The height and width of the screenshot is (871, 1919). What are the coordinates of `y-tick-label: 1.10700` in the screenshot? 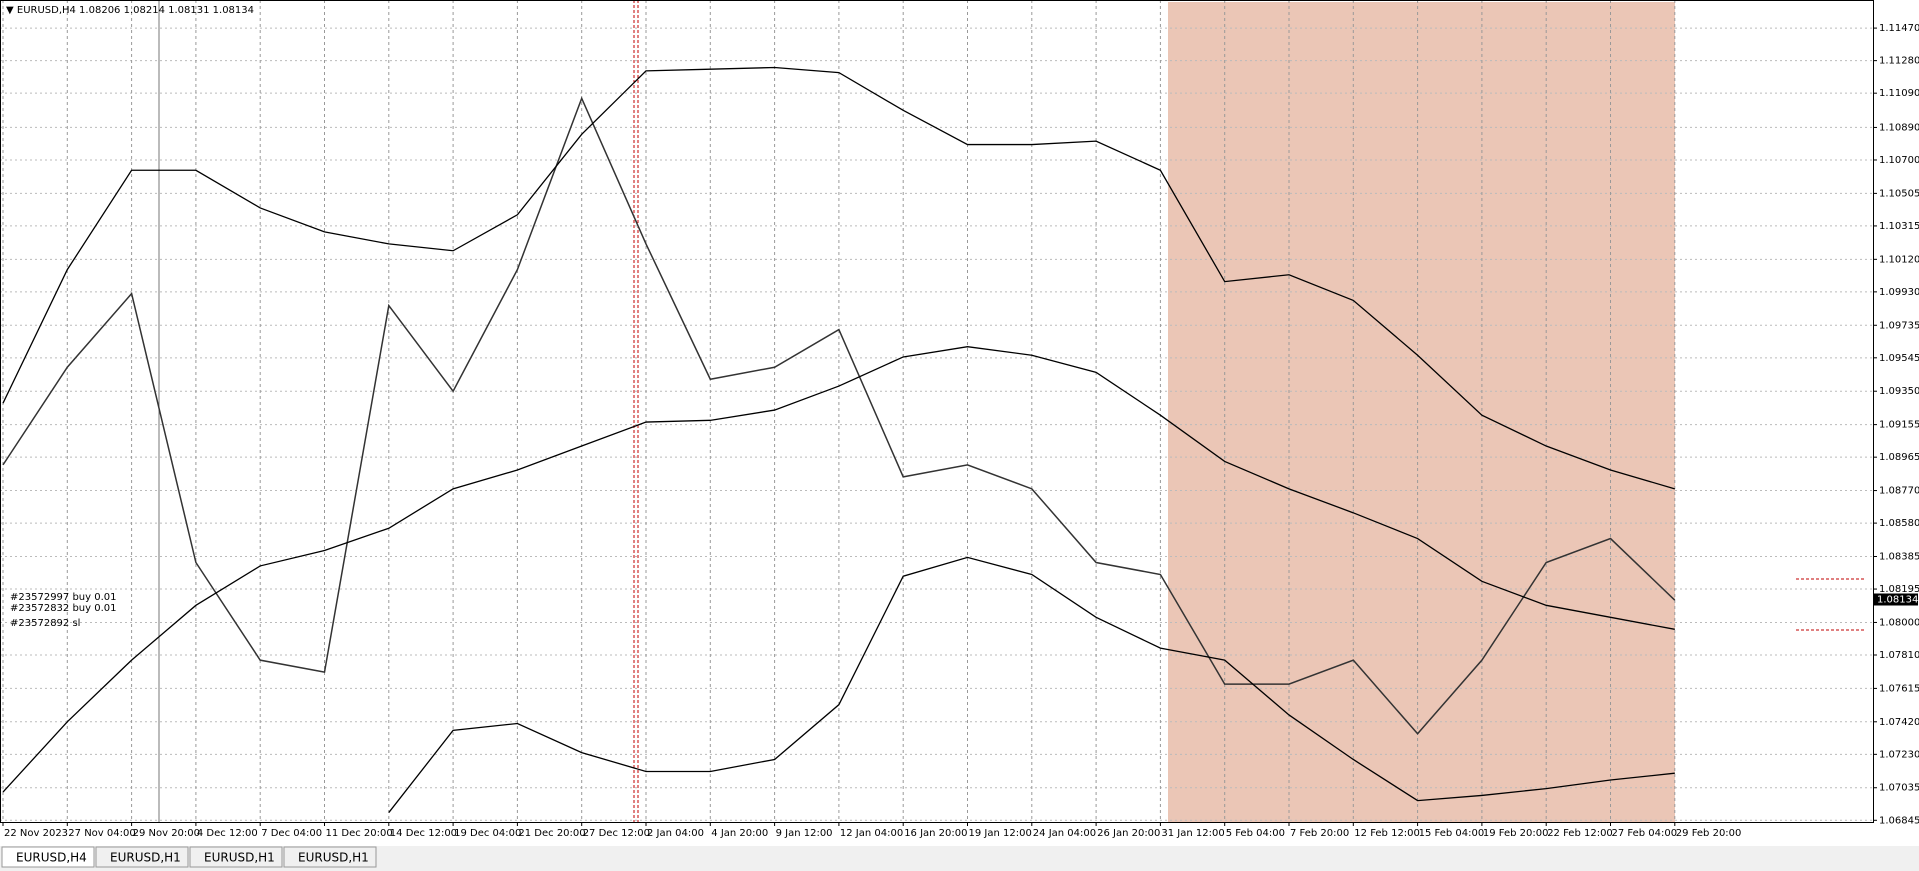 It's located at (1899, 160).